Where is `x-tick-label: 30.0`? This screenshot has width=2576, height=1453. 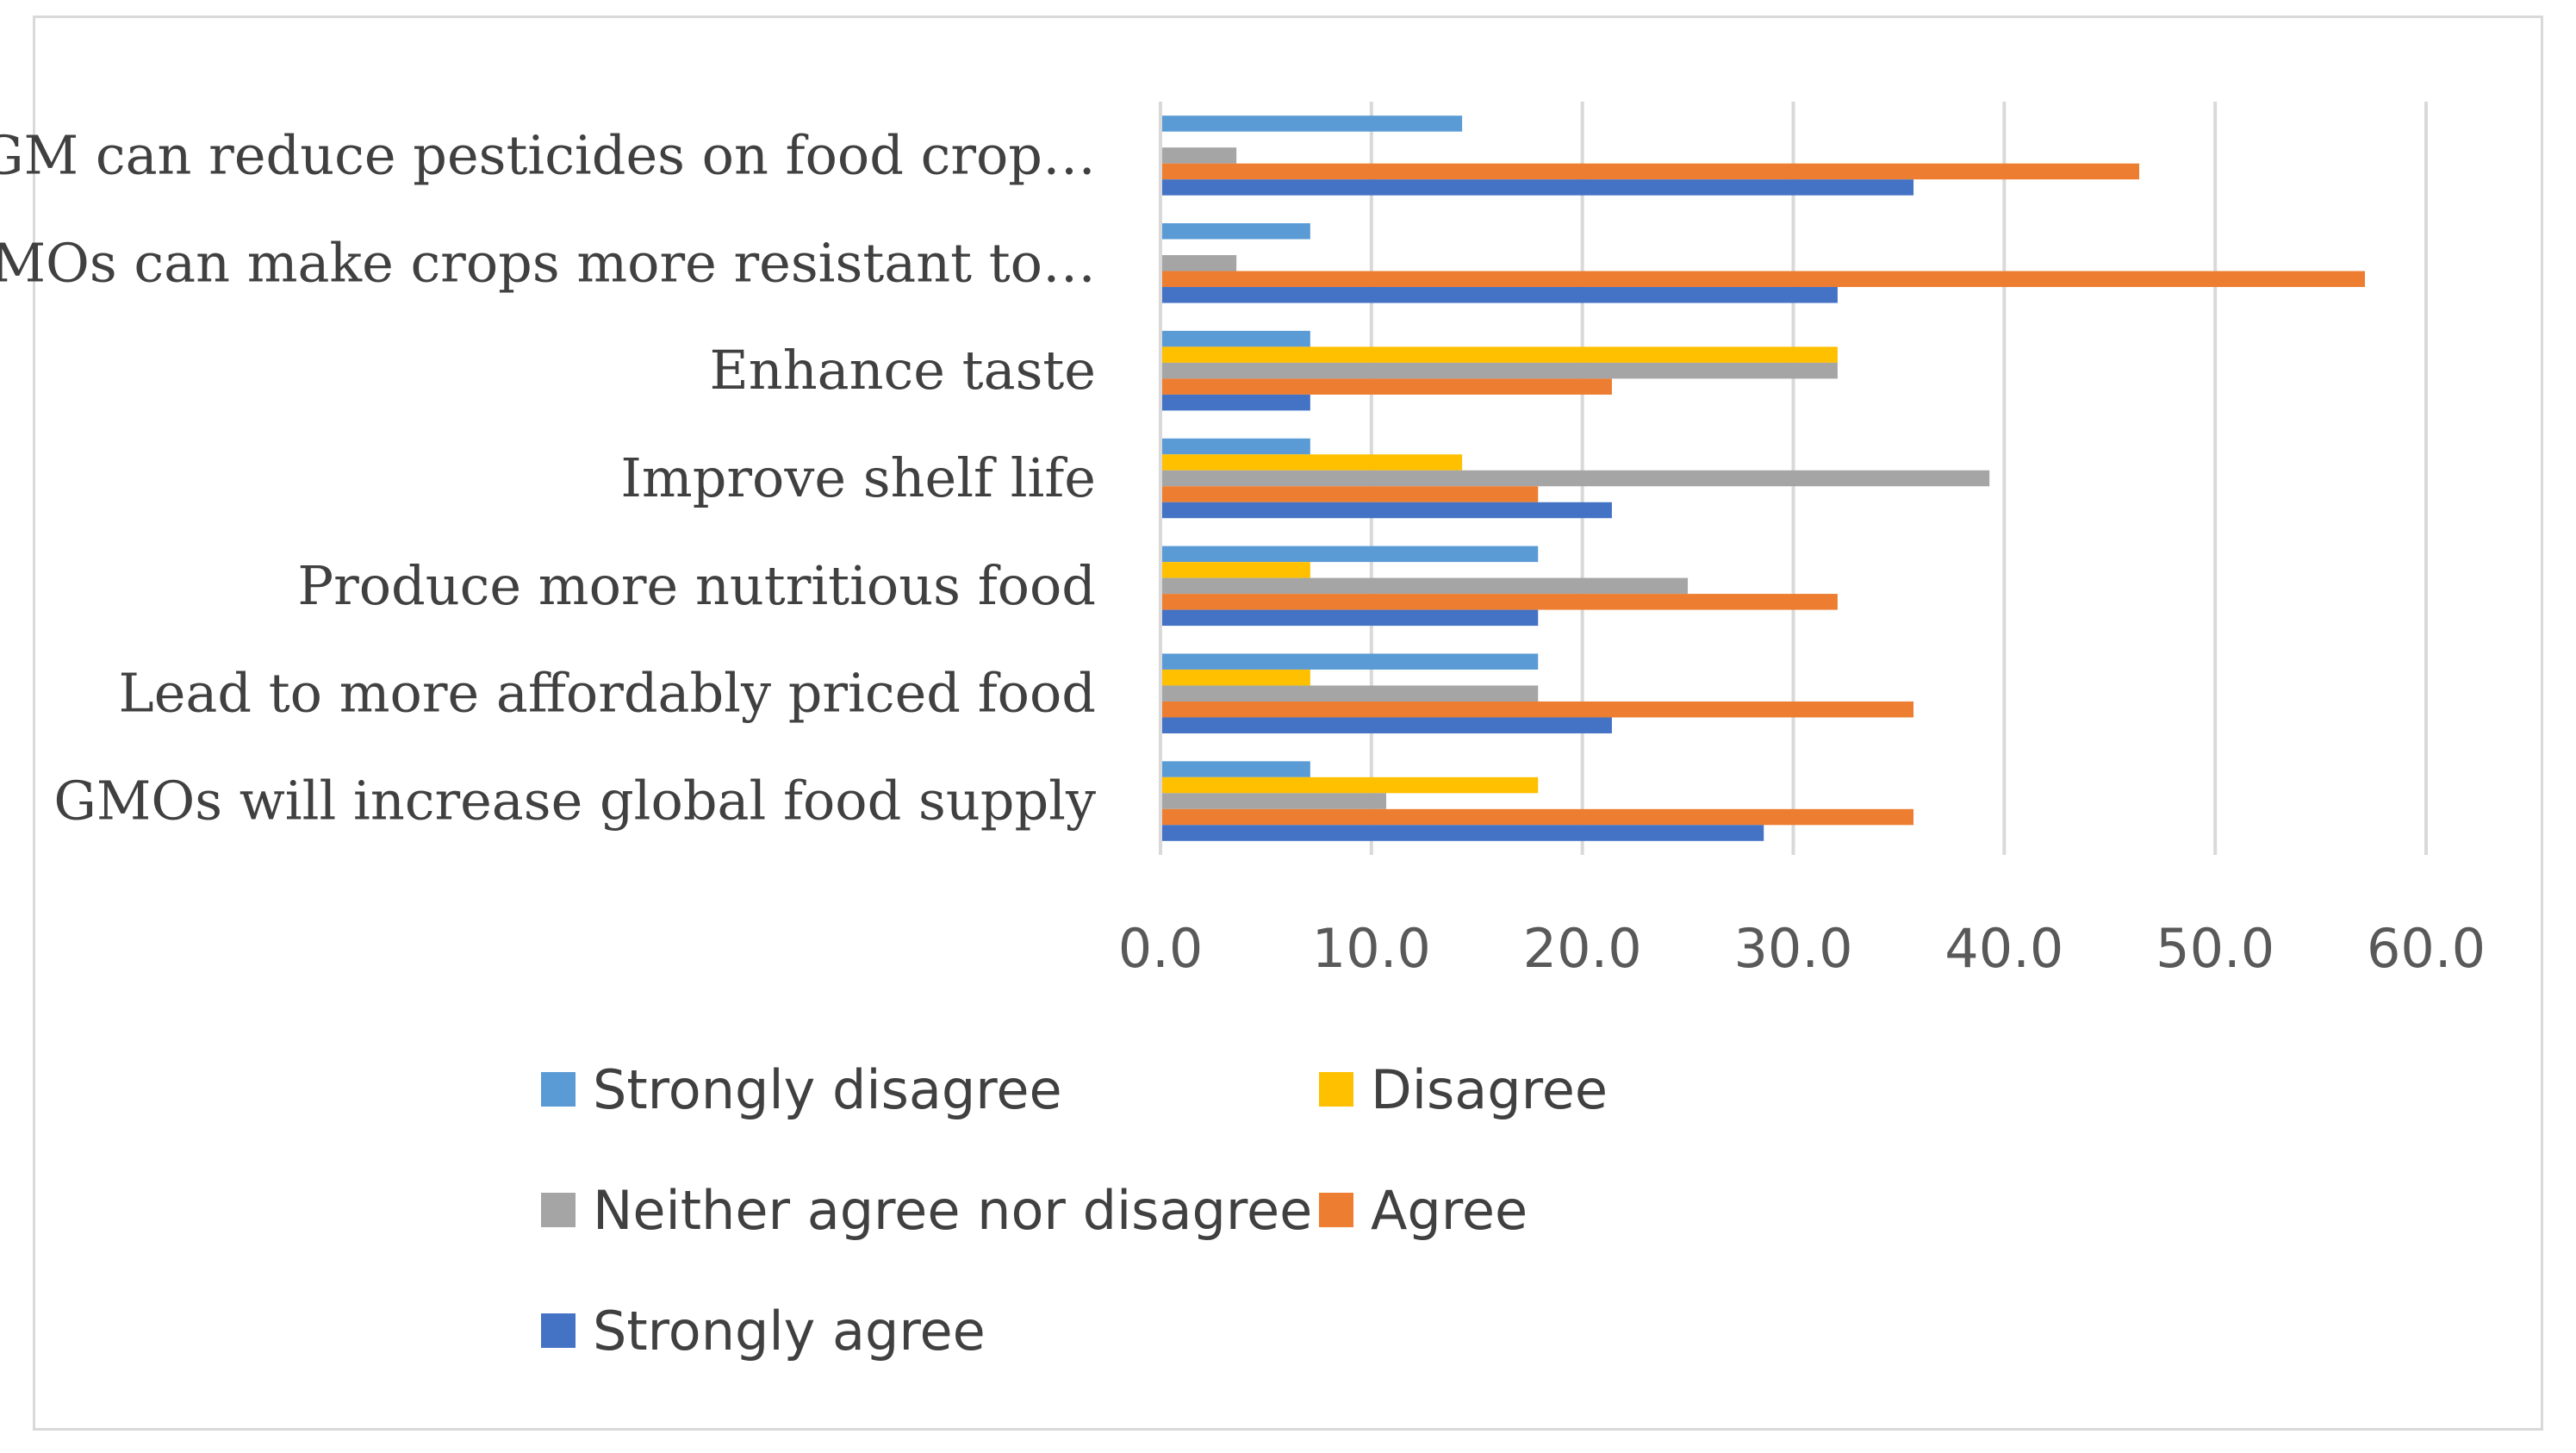
x-tick-label: 30.0 is located at coordinates (1793, 948).